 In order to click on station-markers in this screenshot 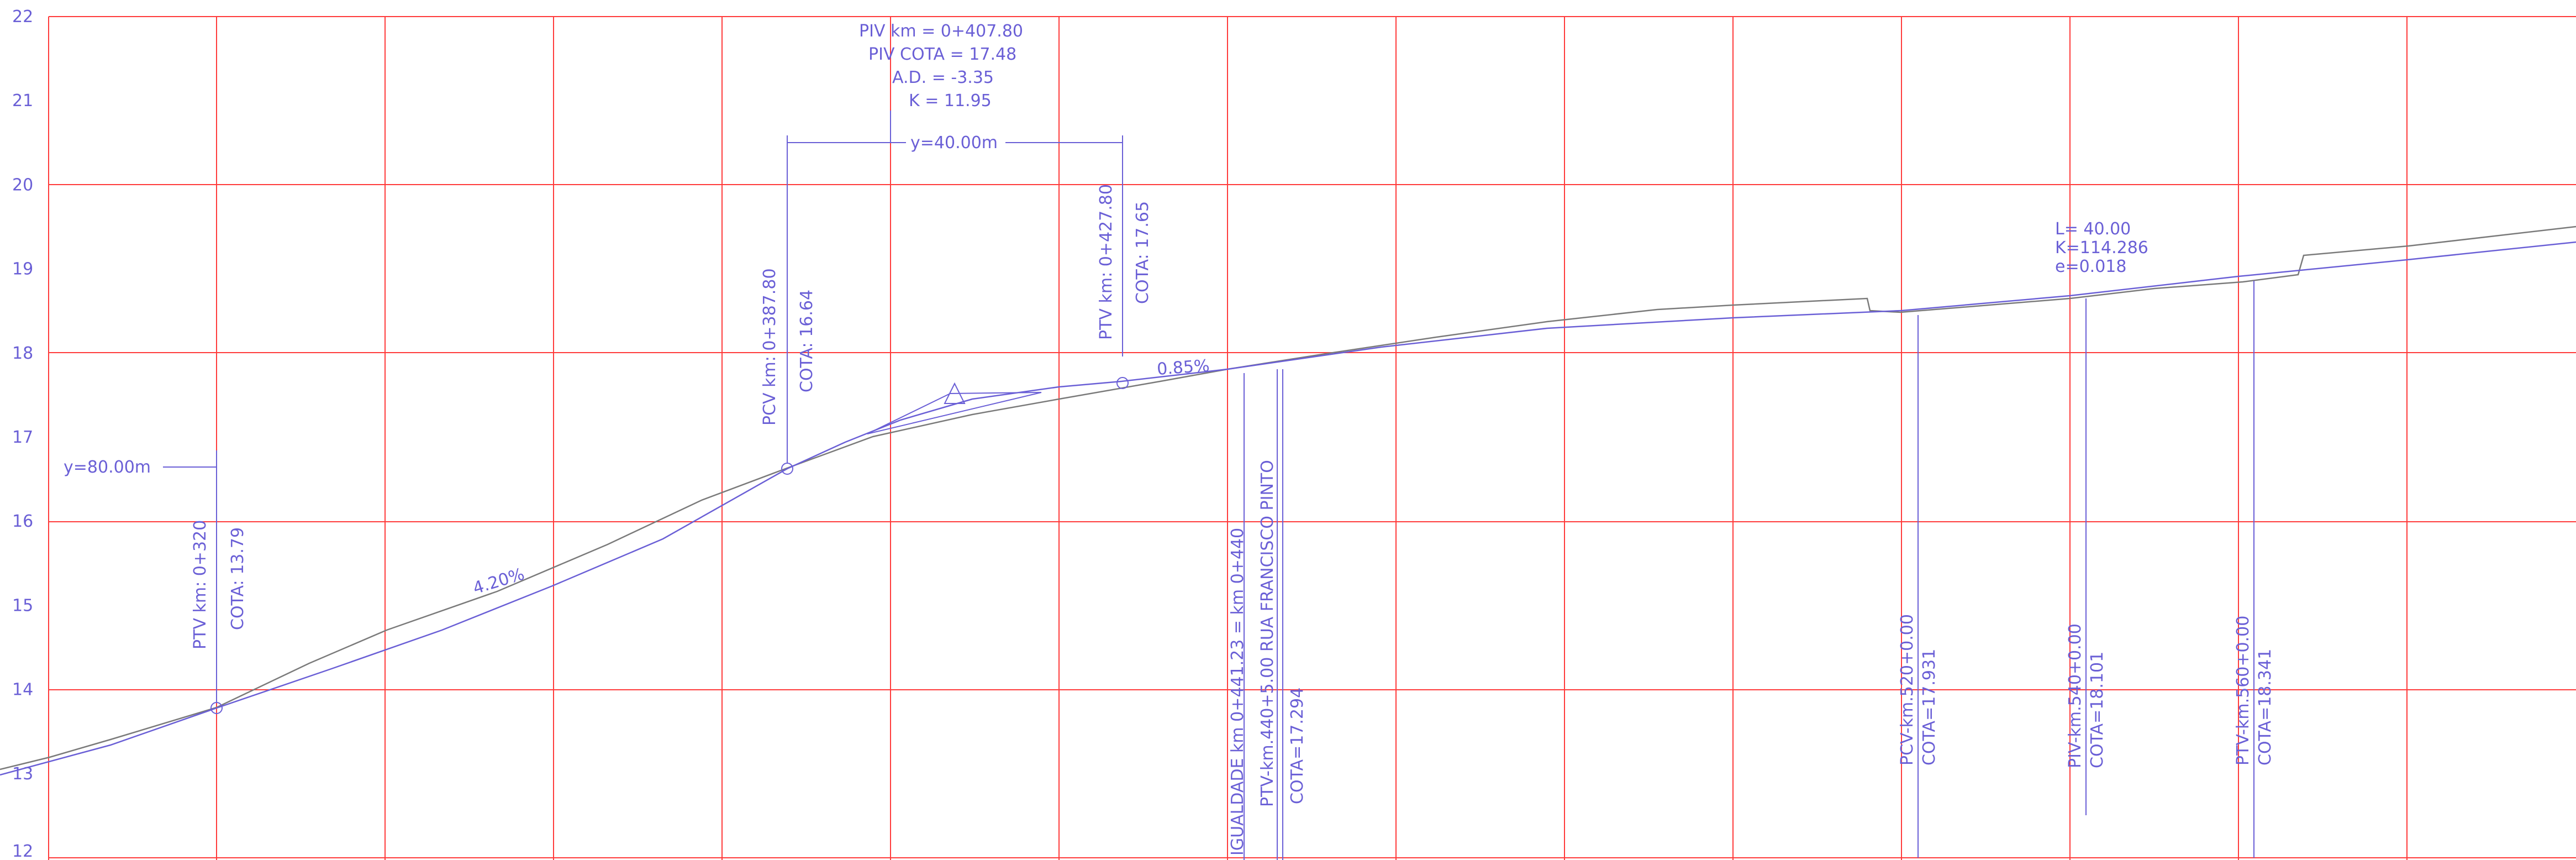, I will do `click(669, 545)`.